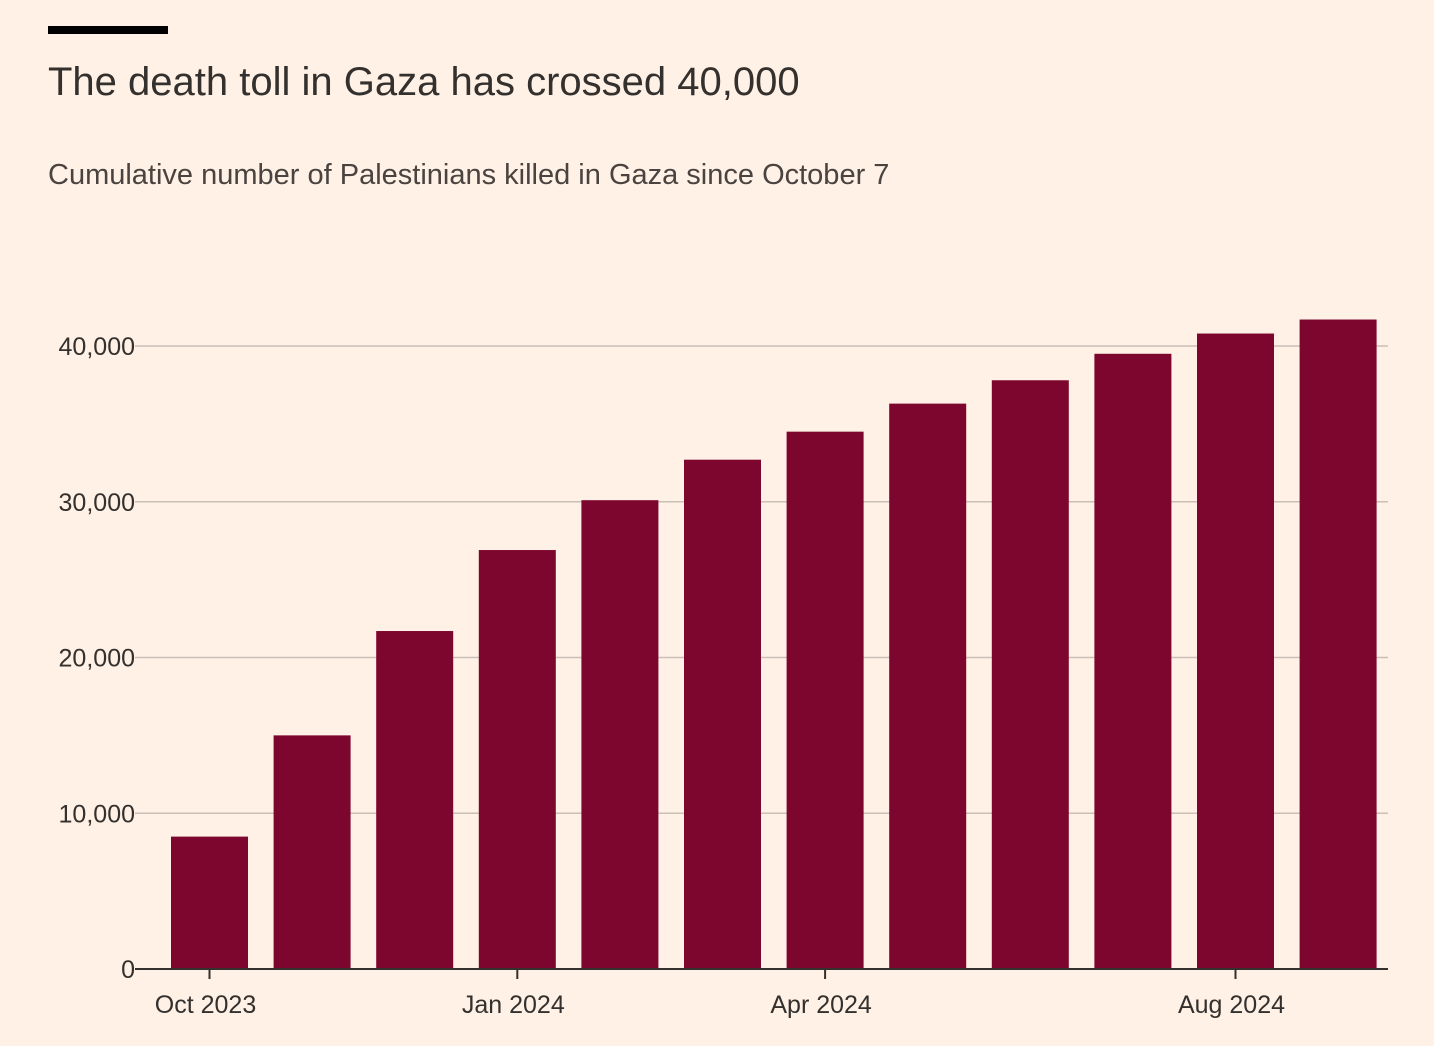 The width and height of the screenshot is (1434, 1046). I want to click on y-tick-label: 30,000, so click(97, 503).